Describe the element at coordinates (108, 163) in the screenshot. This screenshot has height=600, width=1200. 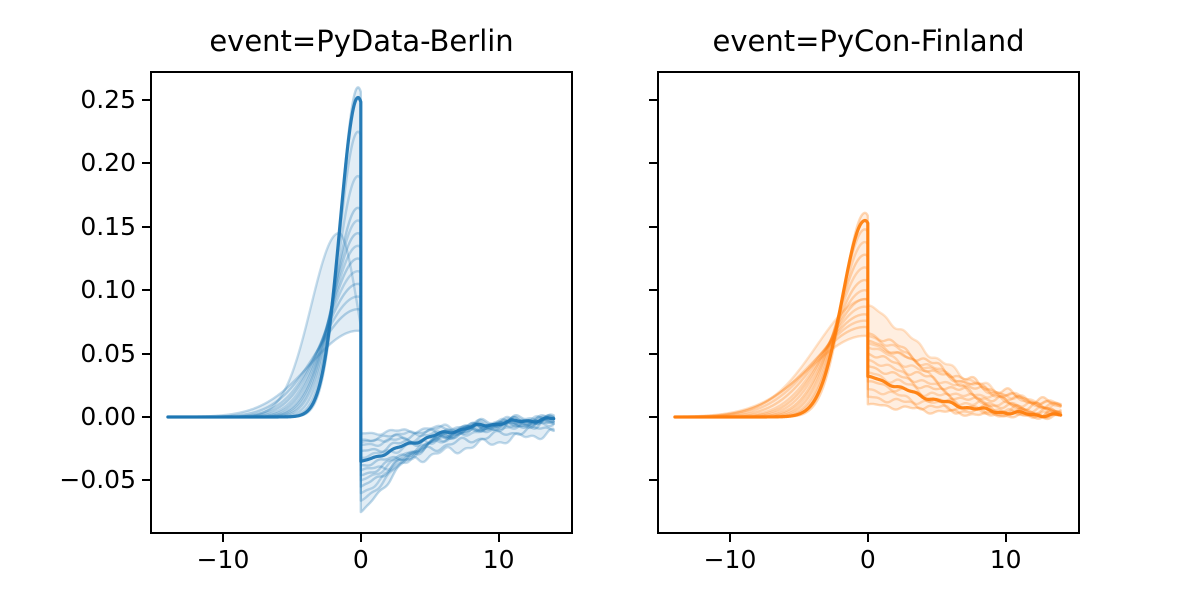
I see `y-tick-label: 0.20` at that location.